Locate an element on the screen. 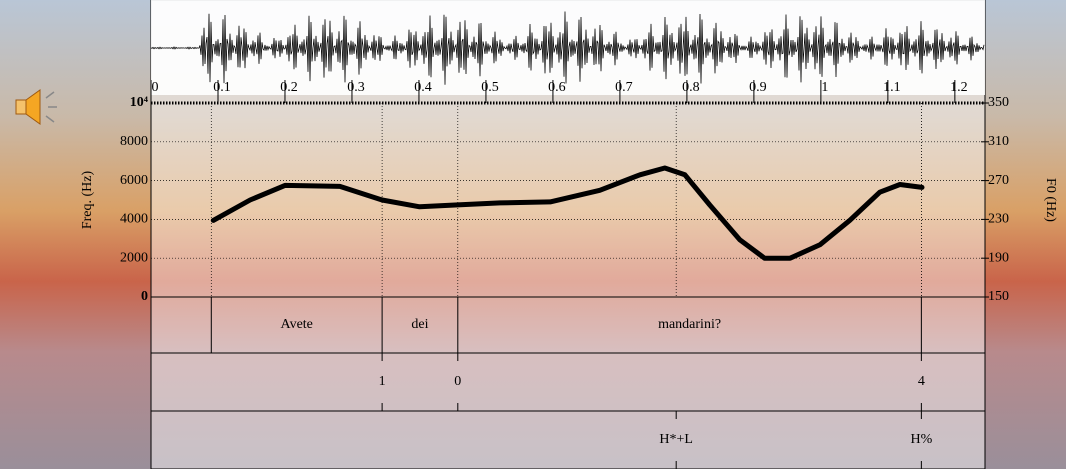 The image size is (1066, 469). tone-label: H*+L is located at coordinates (676, 439).